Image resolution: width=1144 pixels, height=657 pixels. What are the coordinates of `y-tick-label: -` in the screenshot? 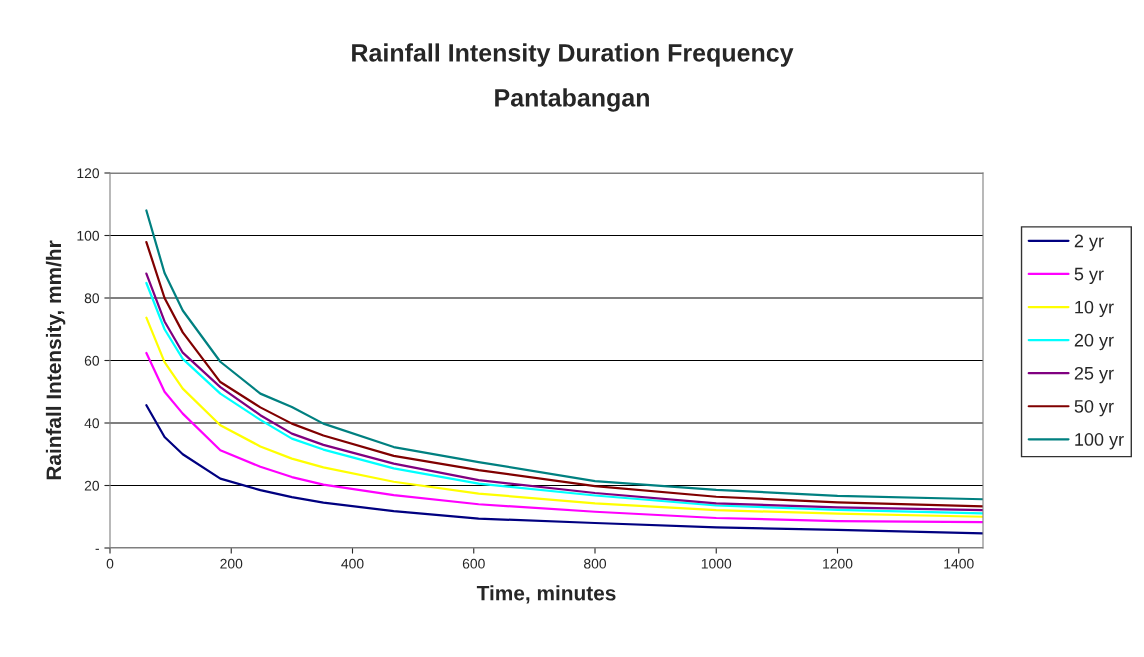 It's located at (97, 549).